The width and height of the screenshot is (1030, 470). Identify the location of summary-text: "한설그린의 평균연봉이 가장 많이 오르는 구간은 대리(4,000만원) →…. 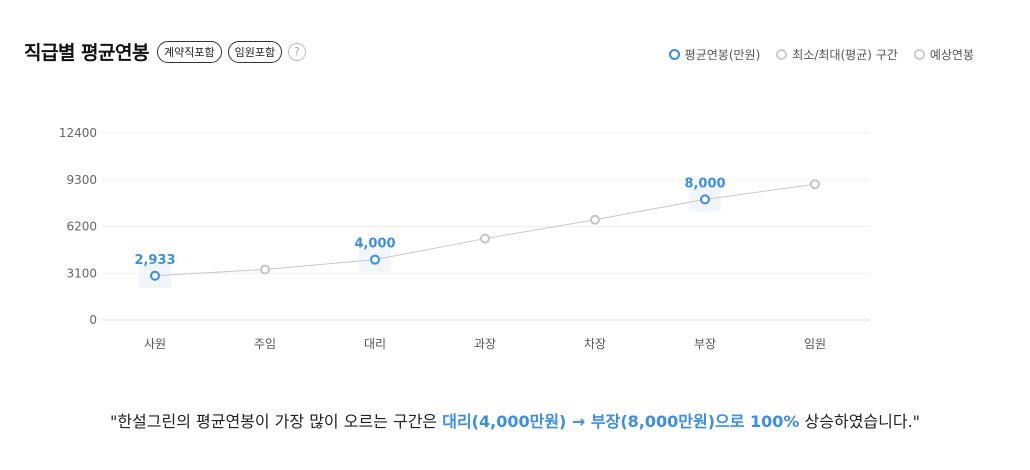
(515, 420).